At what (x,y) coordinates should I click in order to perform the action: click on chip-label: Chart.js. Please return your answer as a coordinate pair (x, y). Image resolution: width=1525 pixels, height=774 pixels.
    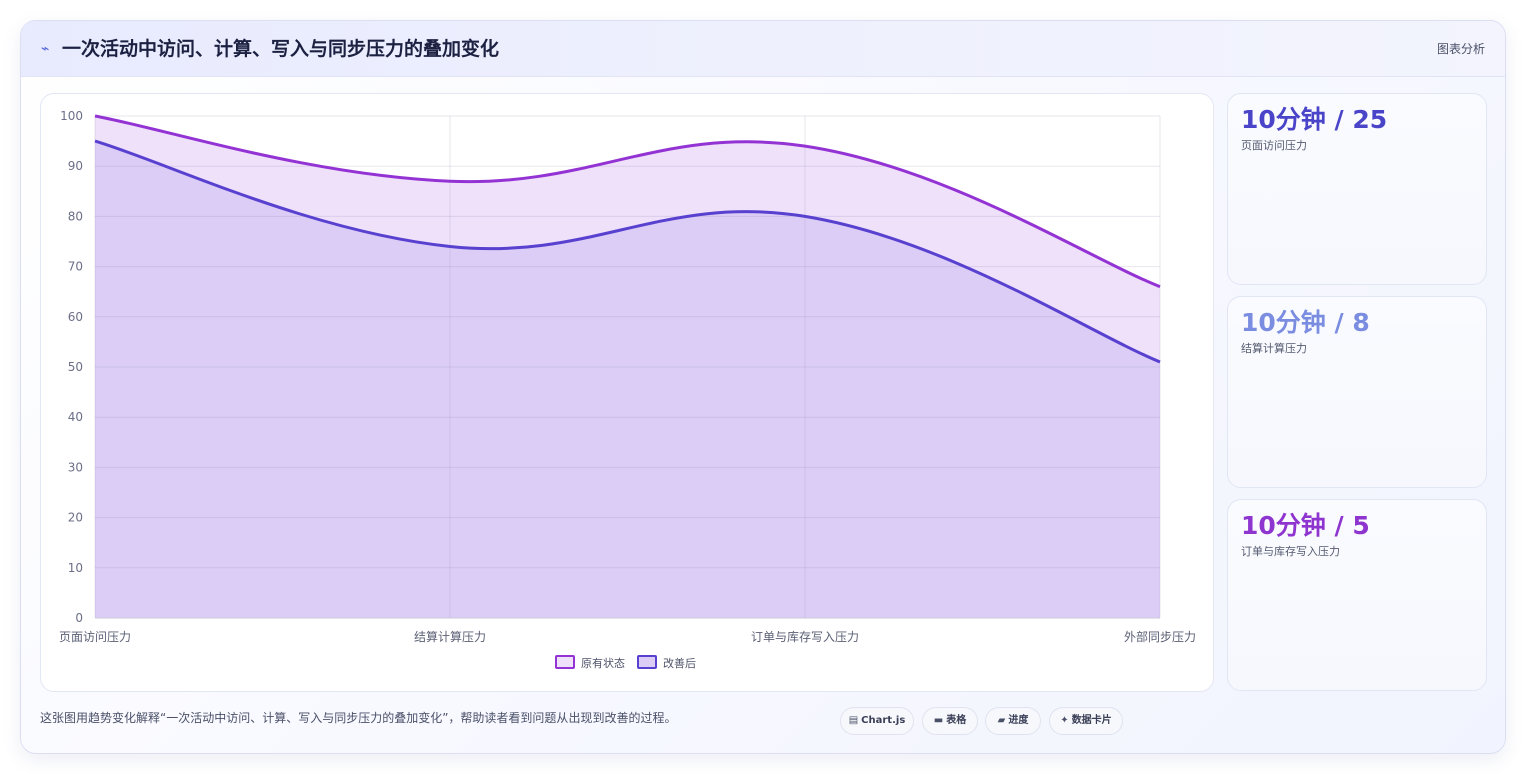
    Looking at the image, I should click on (883, 720).